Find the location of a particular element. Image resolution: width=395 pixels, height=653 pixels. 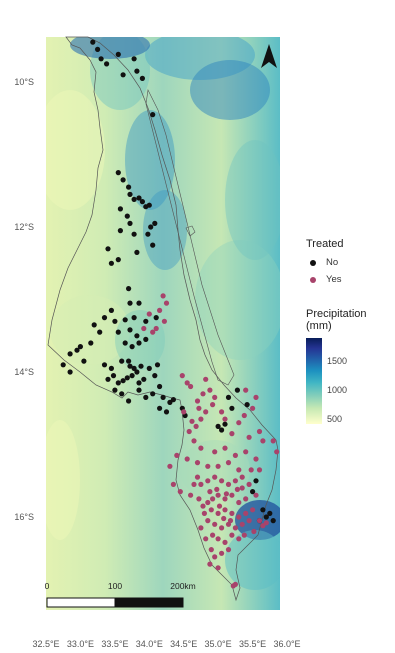

x-tick-label: 33.0°E is located at coordinates (80, 644).